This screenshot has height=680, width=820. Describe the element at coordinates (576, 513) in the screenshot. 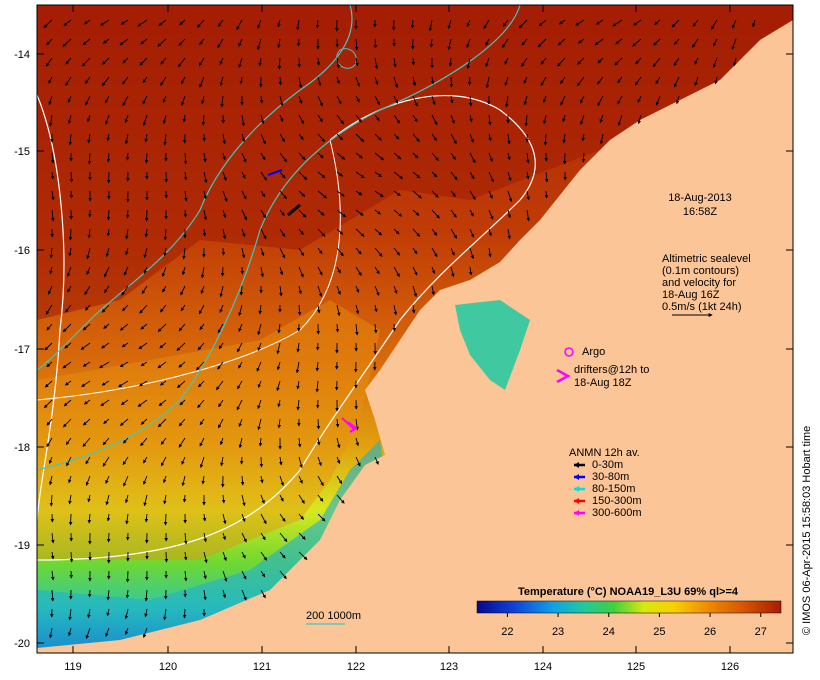

I see `anmn-arrowhead-icon` at that location.